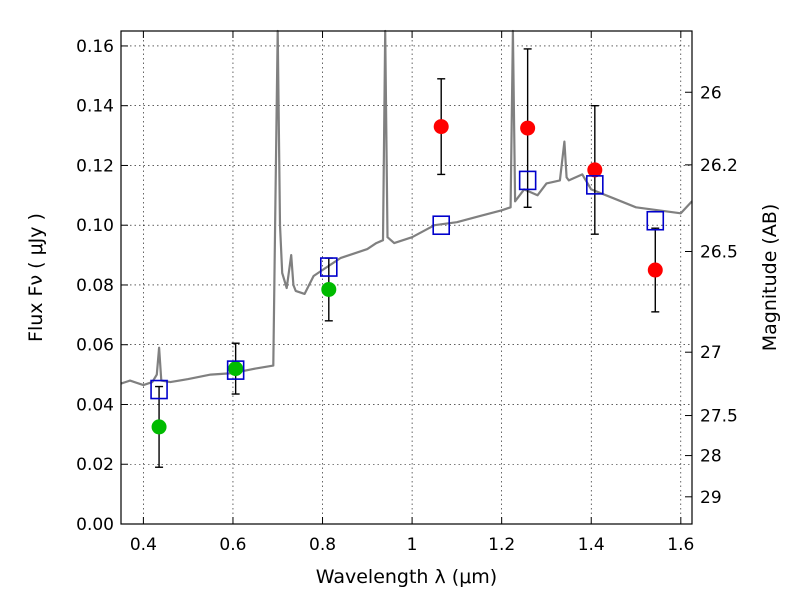 Image resolution: width=800 pixels, height=600 pixels. What do you see at coordinates (719, 253) in the screenshot?
I see `magnitude-tick-label: 26.5` at bounding box center [719, 253].